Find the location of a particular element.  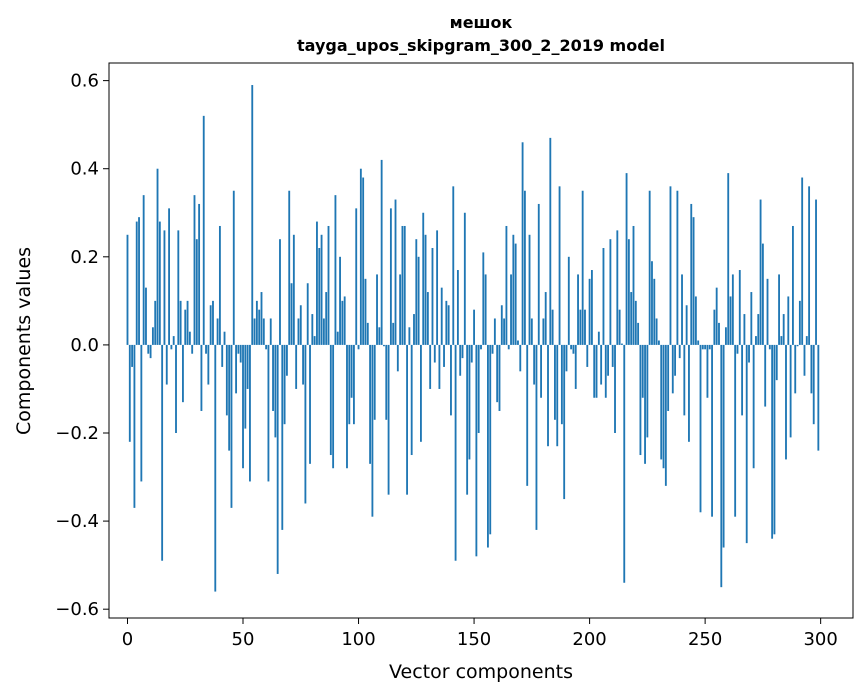

x-tick-label: 0 is located at coordinates (127, 639).